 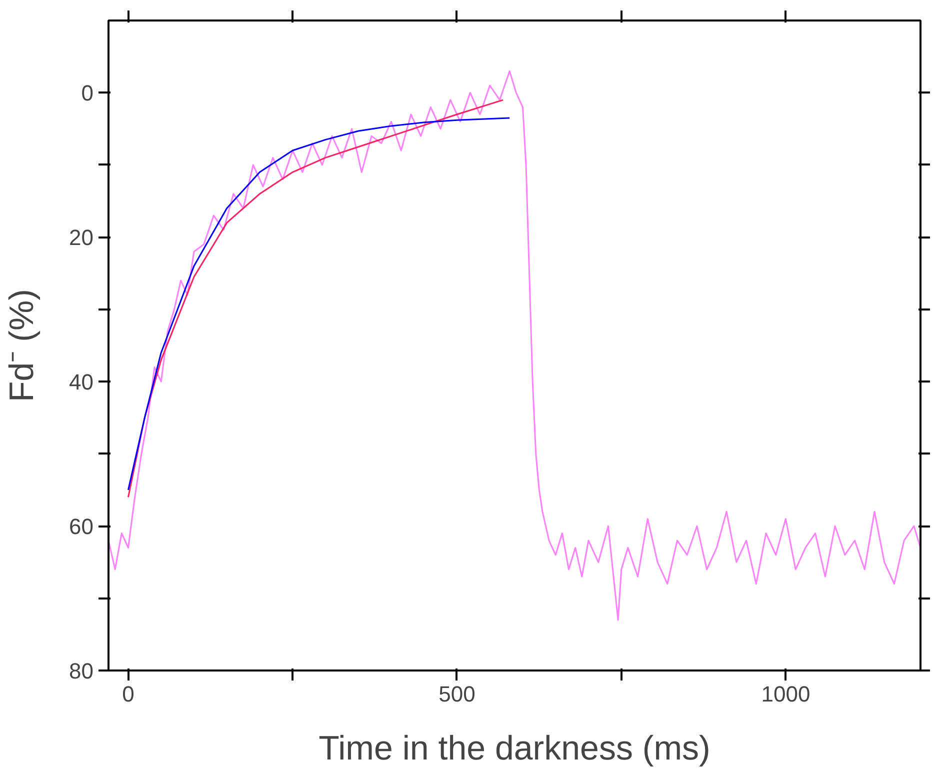 What do you see at coordinates (514, 749) in the screenshot?
I see `x-axis-title: Time in the darkness (ms)` at bounding box center [514, 749].